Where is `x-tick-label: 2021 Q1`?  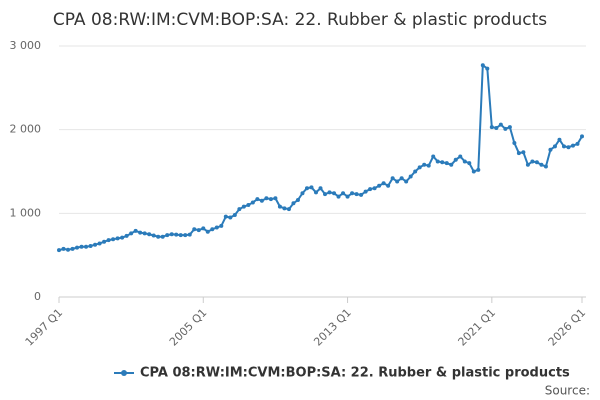 x-tick-label: 2021 Q1 is located at coordinates (477, 327).